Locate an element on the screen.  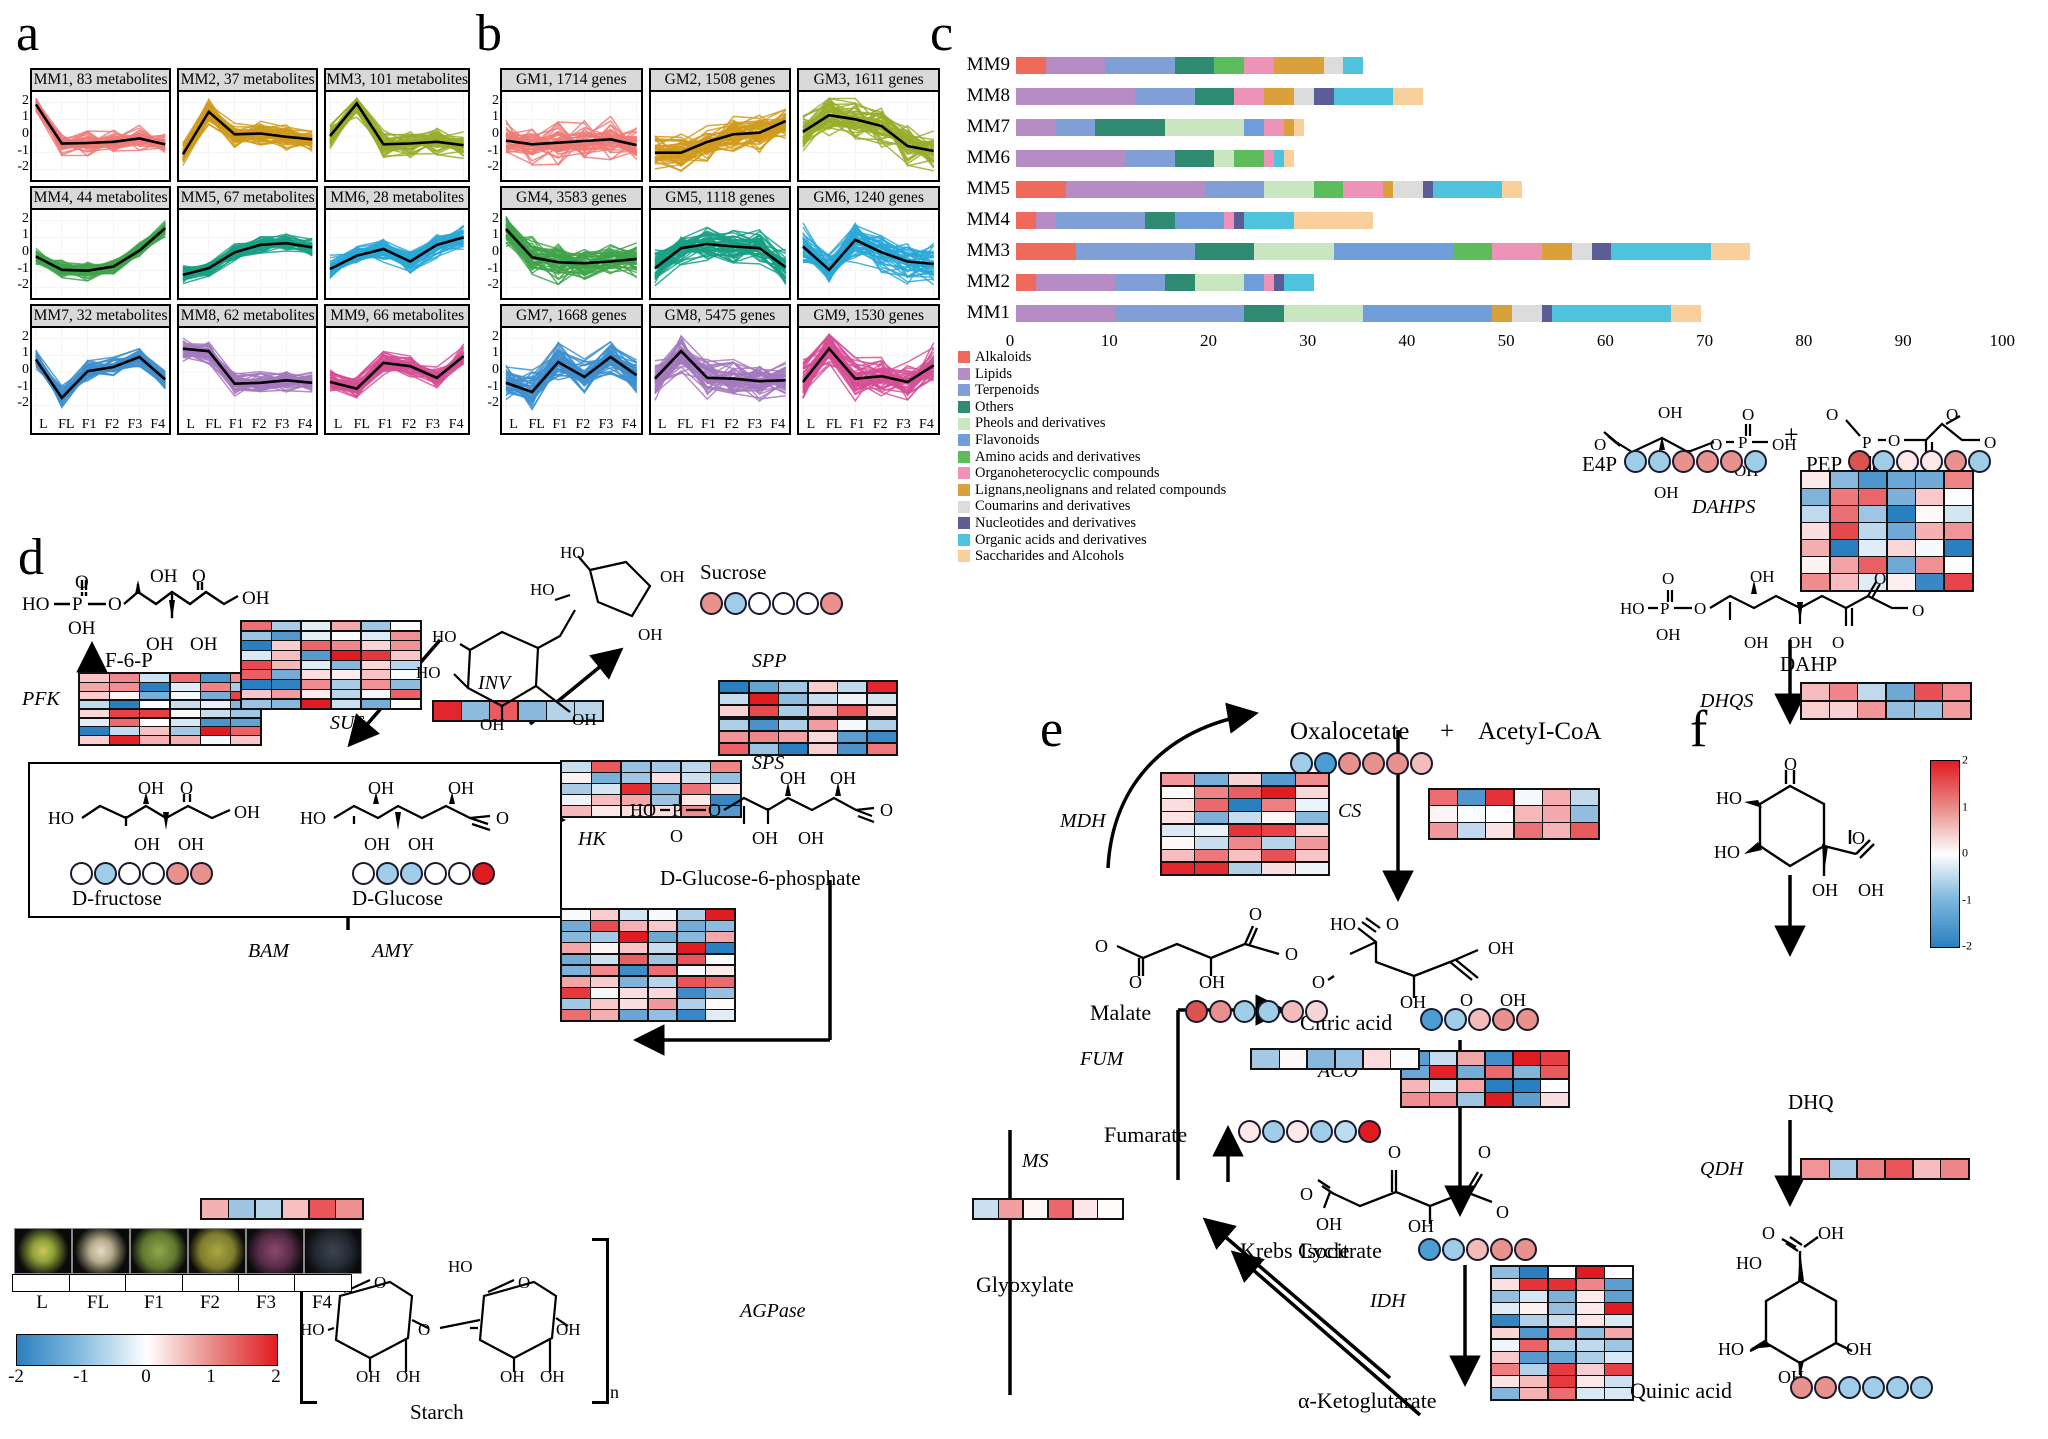
x-tick: L is located at coordinates (513, 424).